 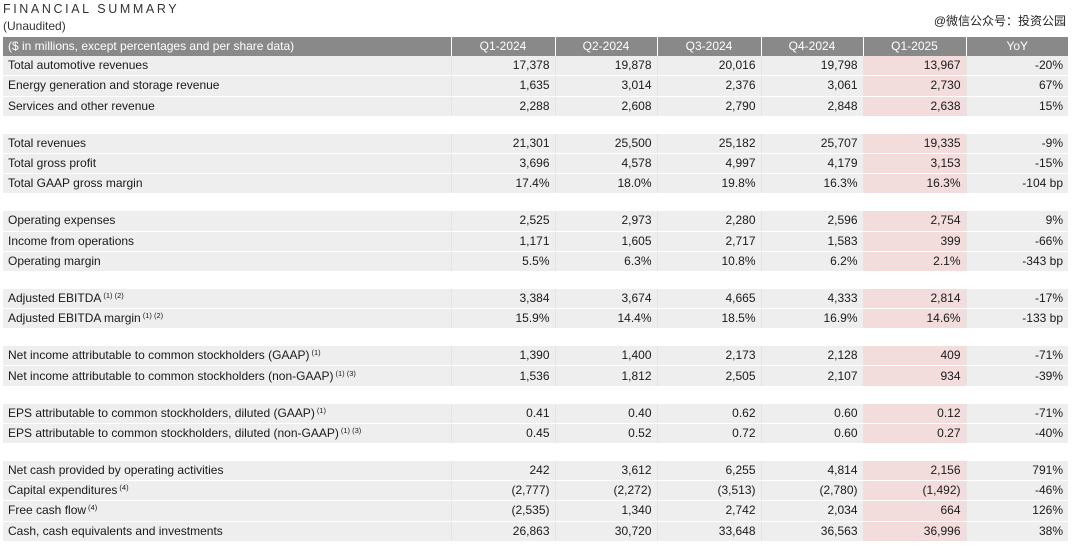 What do you see at coordinates (321, 410) in the screenshot?
I see `footnote-marker: (1)` at bounding box center [321, 410].